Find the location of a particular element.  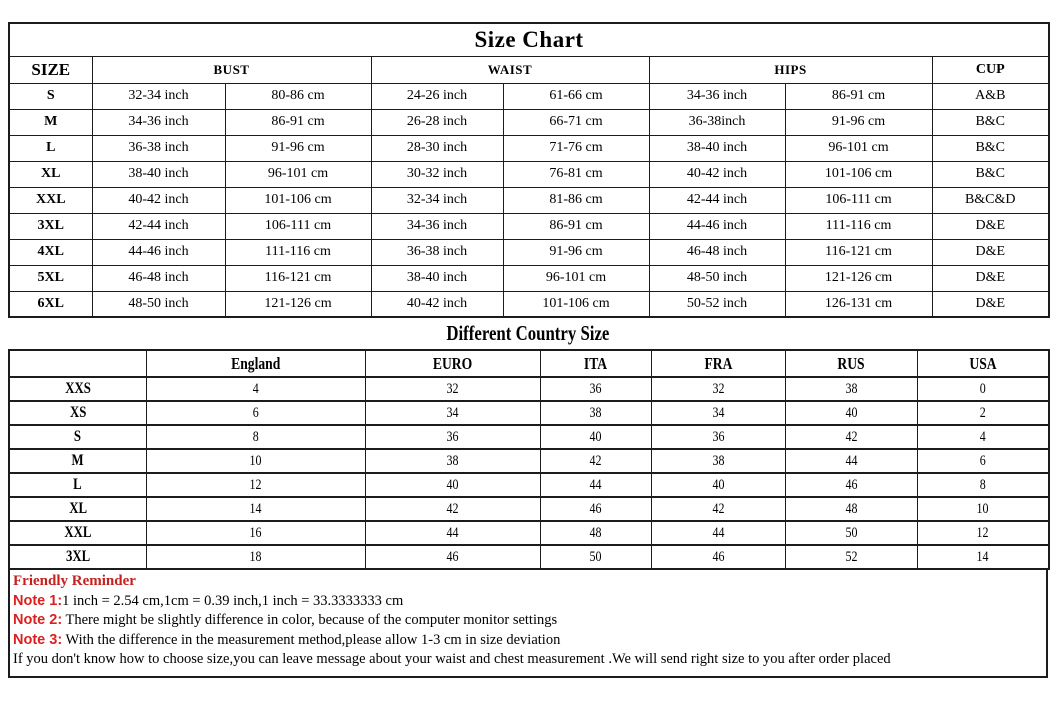

cell-text: 50 is located at coordinates (595, 556).